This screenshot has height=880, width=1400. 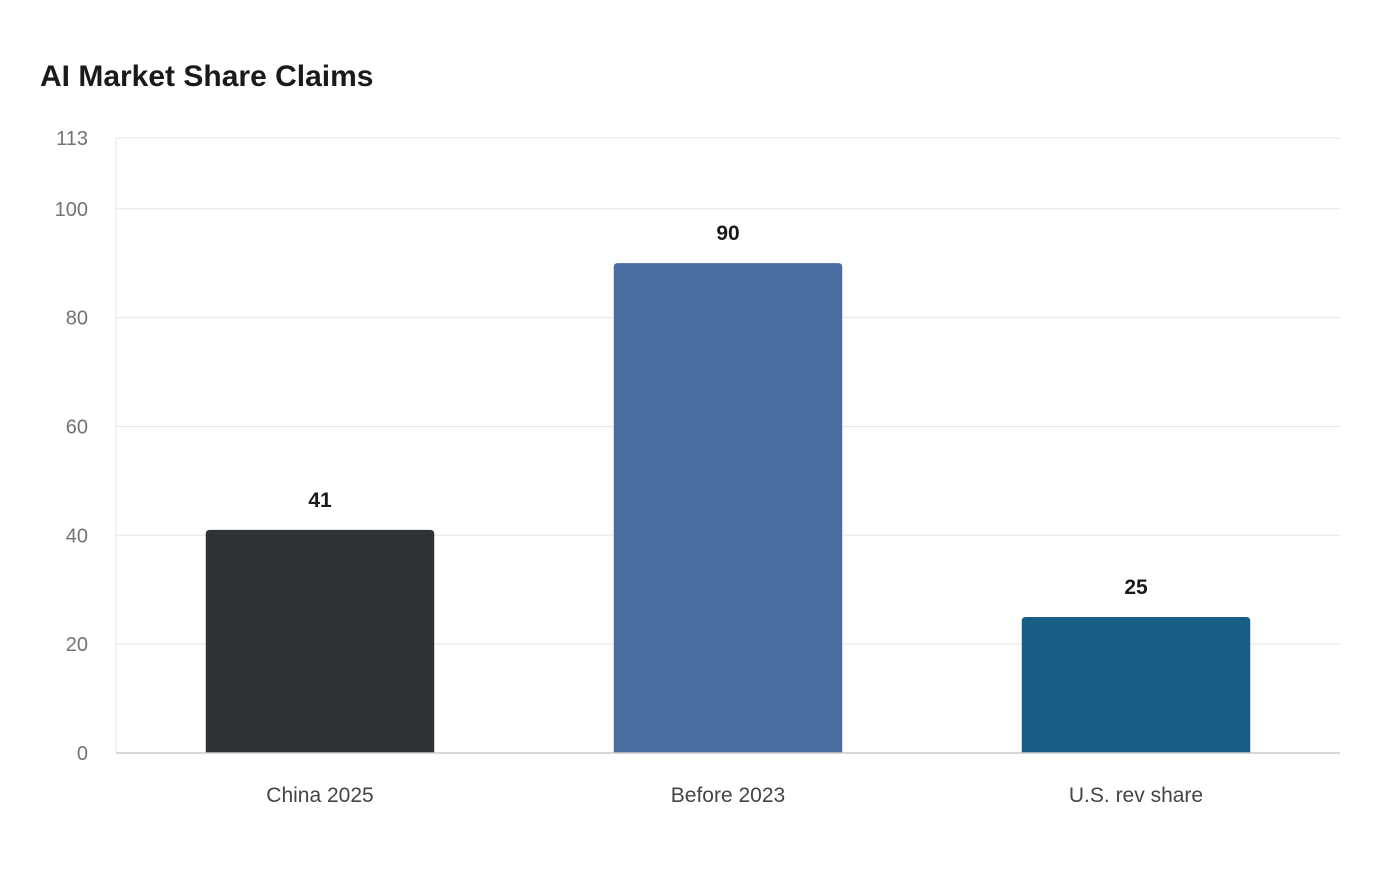 I want to click on bar-value-label: 90, so click(x=727, y=233).